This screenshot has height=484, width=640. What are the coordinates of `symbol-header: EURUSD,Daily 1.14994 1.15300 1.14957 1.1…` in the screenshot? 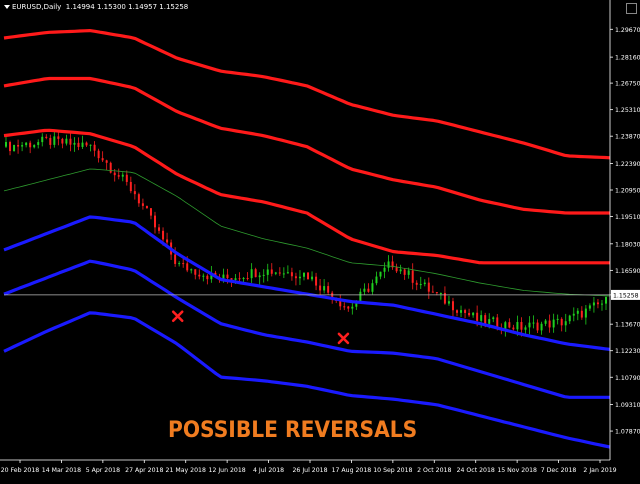 It's located at (96, 7).